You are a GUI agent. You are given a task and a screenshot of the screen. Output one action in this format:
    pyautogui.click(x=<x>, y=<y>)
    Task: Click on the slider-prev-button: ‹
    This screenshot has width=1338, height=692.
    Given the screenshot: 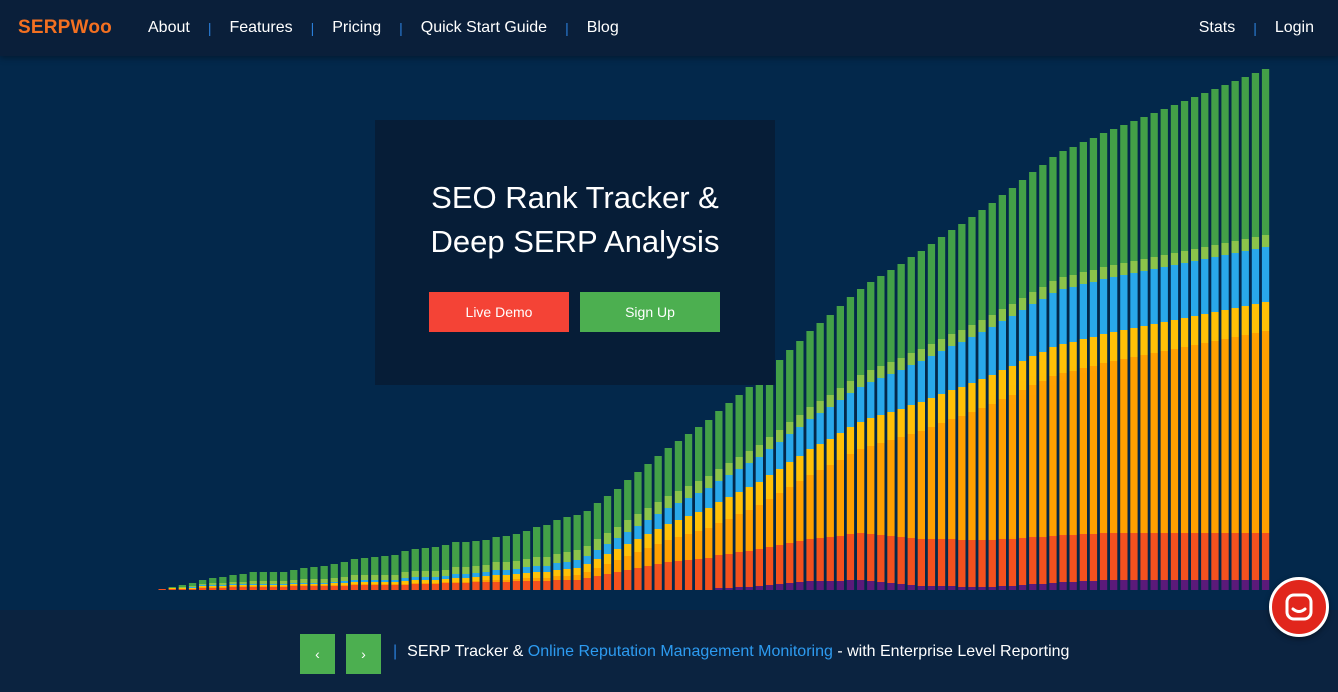 What is the action you would take?
    pyautogui.click(x=317, y=654)
    